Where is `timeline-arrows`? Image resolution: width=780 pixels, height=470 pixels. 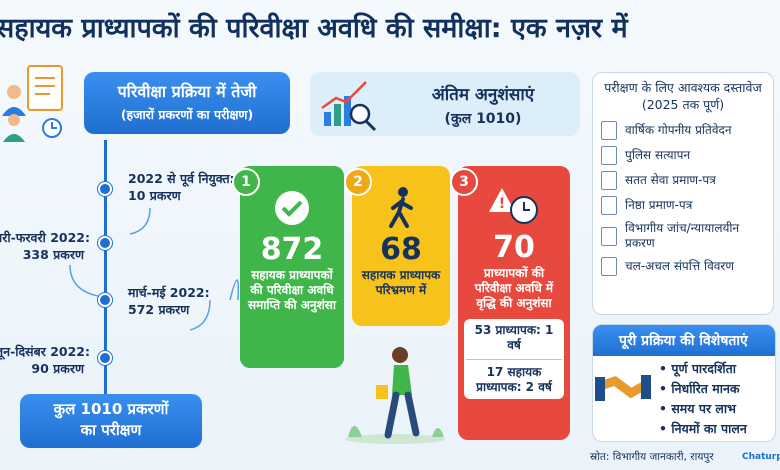
timeline-arrows is located at coordinates (154, 269).